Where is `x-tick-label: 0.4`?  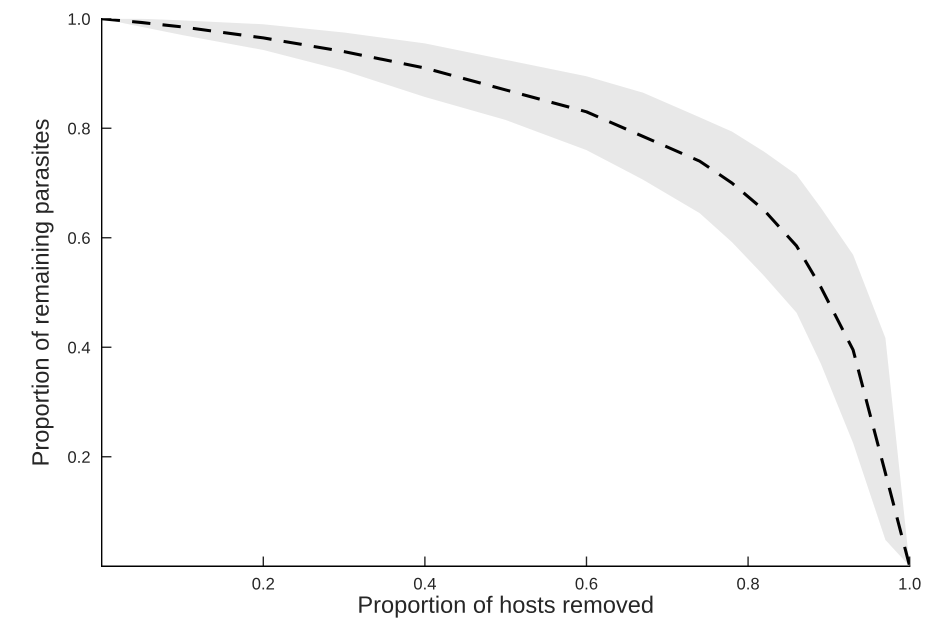
x-tick-label: 0.4 is located at coordinates (425, 584).